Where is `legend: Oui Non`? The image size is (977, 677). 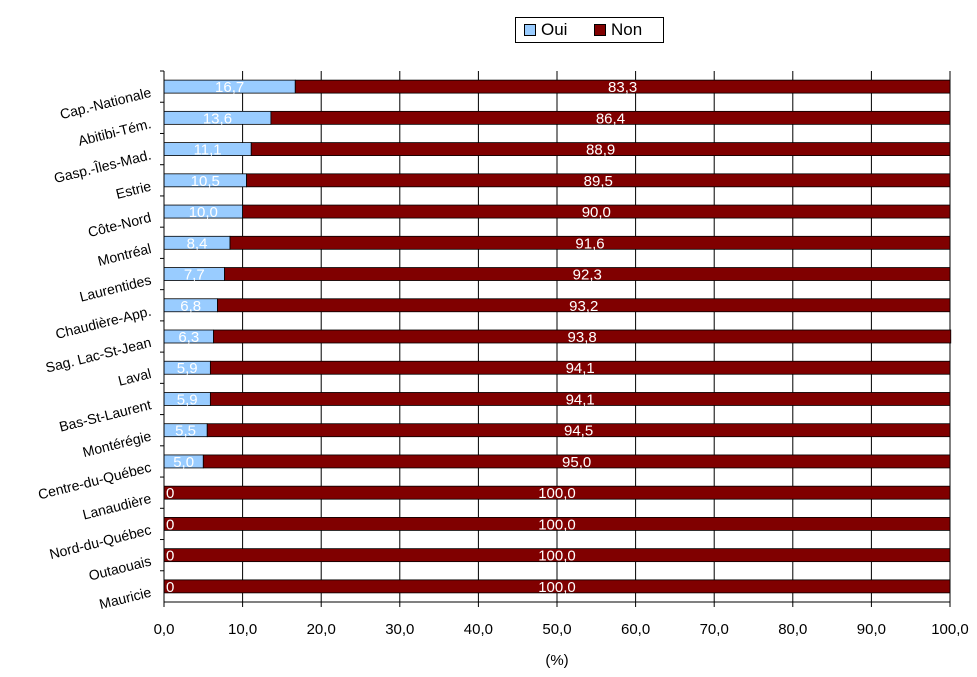 legend: Oui Non is located at coordinates (589, 30).